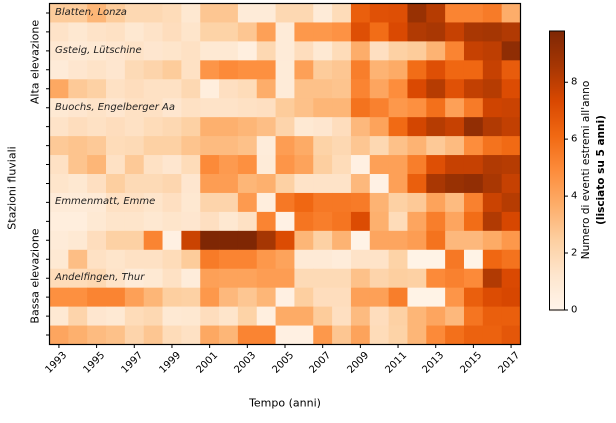 The height and width of the screenshot is (423, 616). Describe the element at coordinates (12, 188) in the screenshot. I see `y-axis-label: Stazioni fluviali` at that location.